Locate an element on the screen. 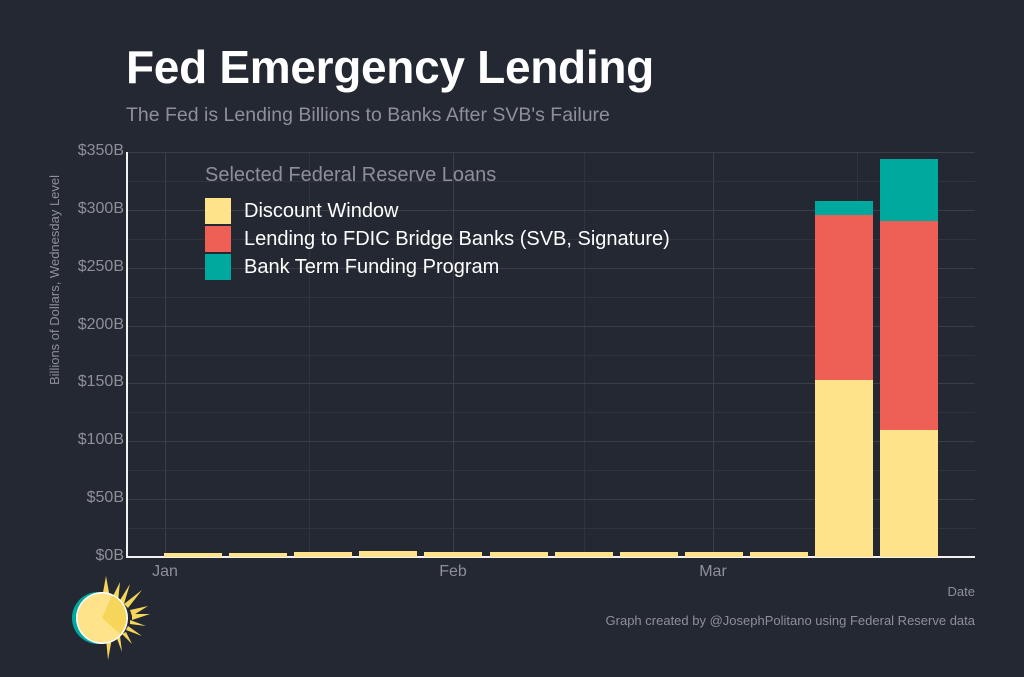 The image size is (1024, 677). y-tick-label: $0B is located at coordinates (109, 555).